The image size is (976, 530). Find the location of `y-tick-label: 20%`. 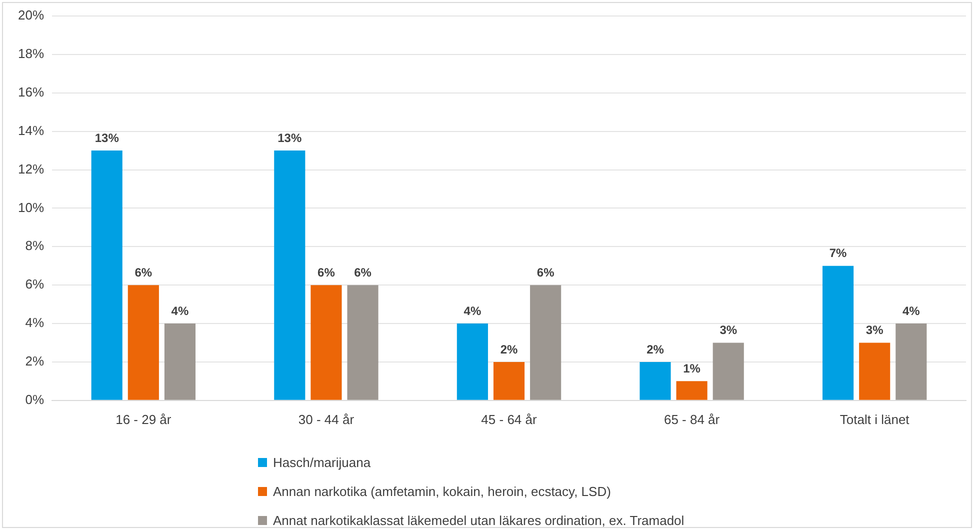

y-tick-label: 20% is located at coordinates (31, 15).